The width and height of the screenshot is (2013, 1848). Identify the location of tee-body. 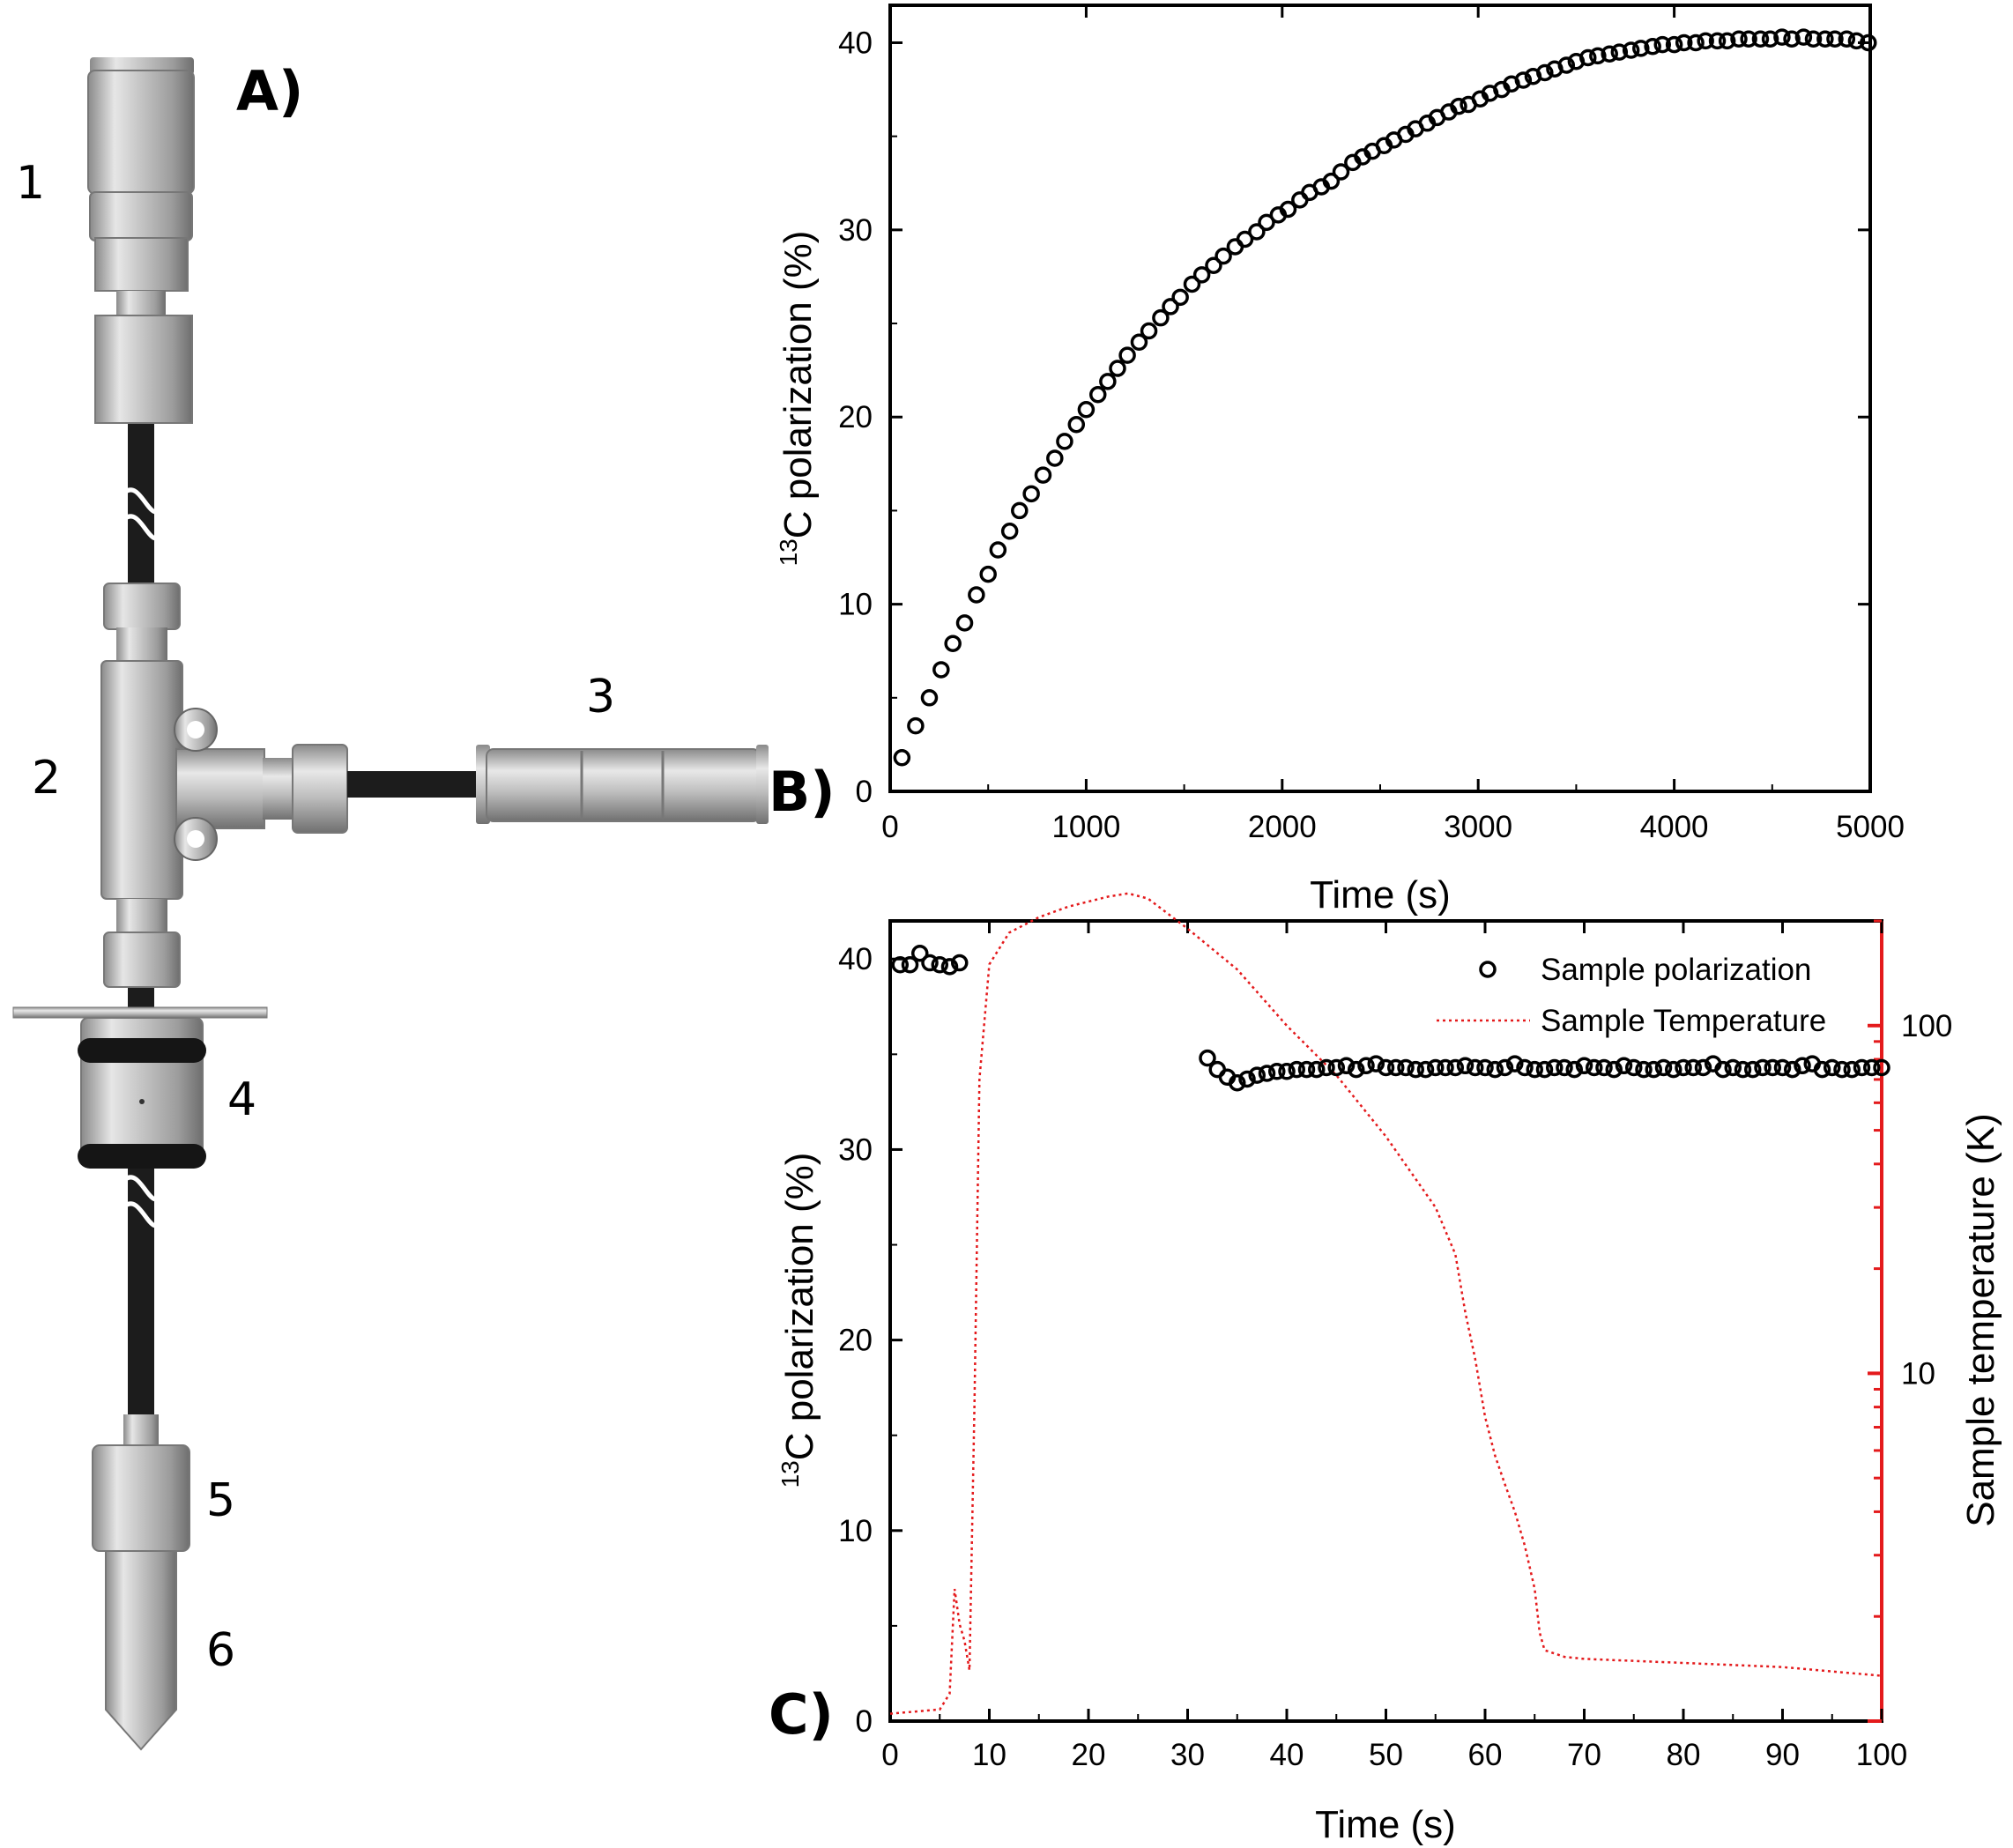
(141, 780).